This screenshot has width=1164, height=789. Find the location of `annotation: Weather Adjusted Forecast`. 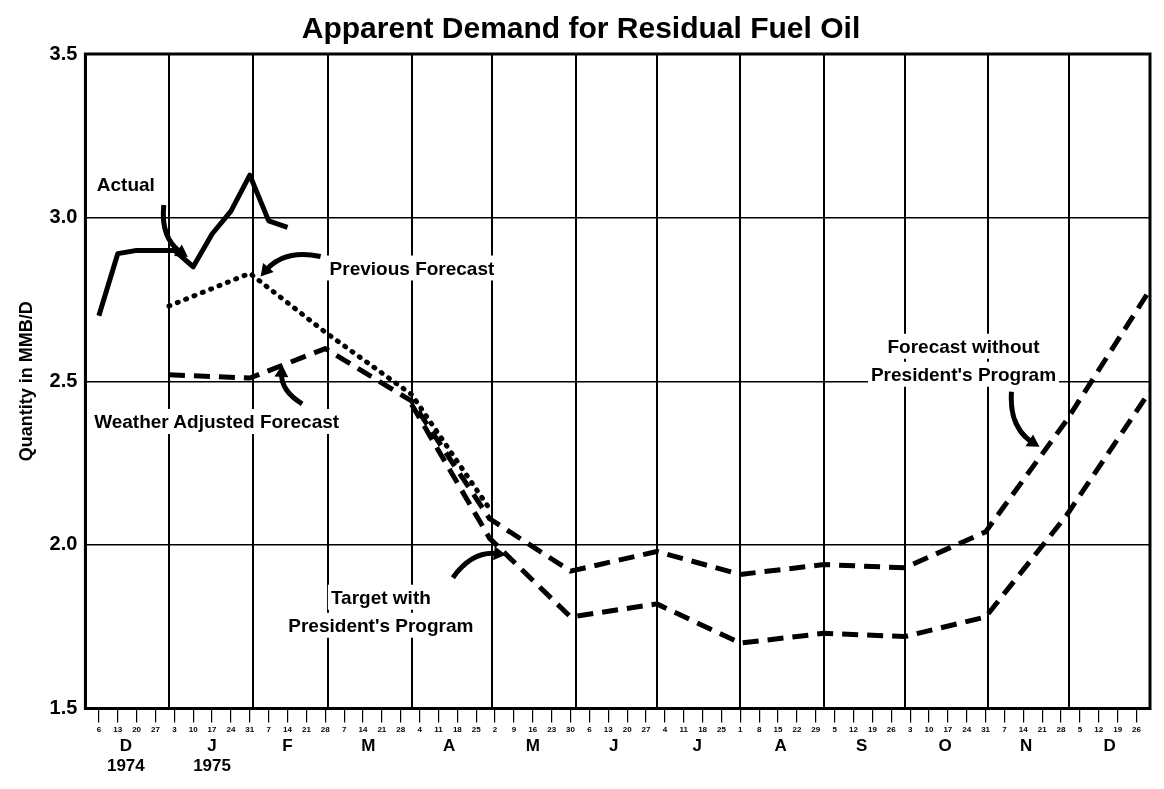

annotation: Weather Adjusted Forecast is located at coordinates (217, 421).